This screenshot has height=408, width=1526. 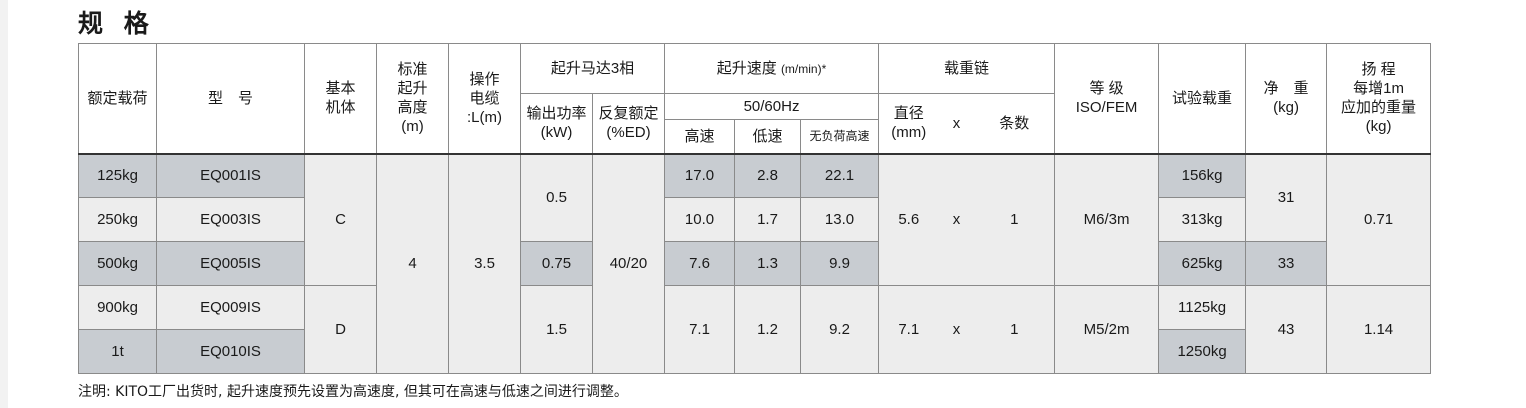 I want to click on cell-test-load: 625kg, so click(x=1202, y=263).